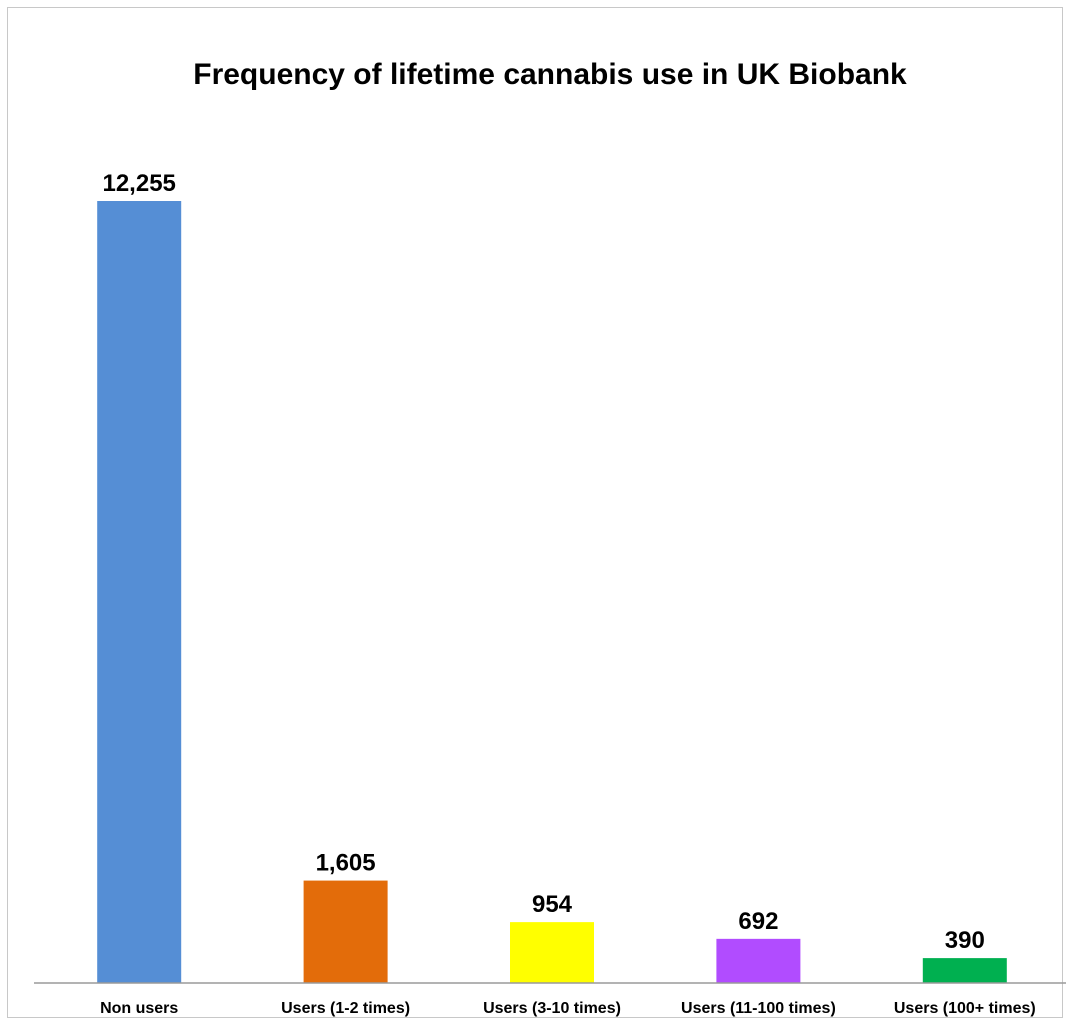 The height and width of the screenshot is (1021, 1066). I want to click on value-label-2: 954, so click(552, 904).